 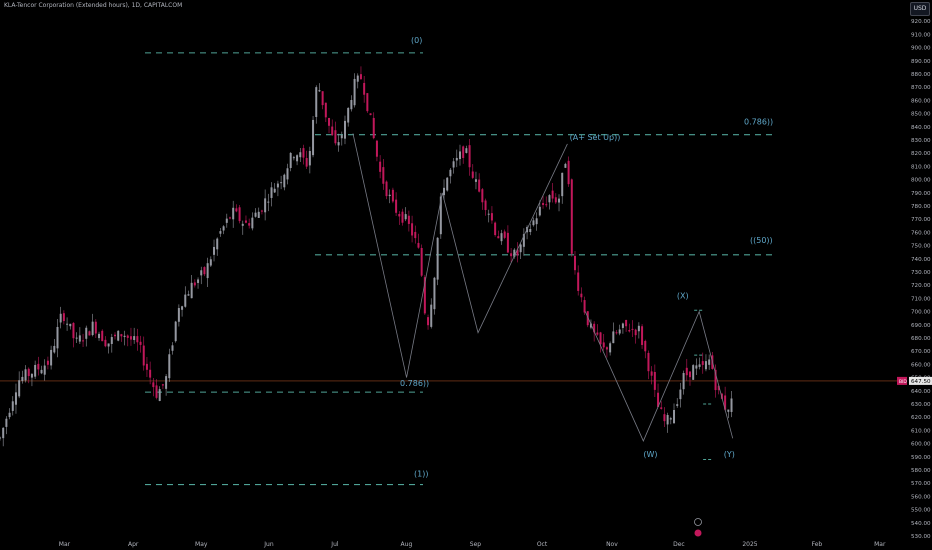 I want to click on label-x: (X), so click(x=683, y=295).